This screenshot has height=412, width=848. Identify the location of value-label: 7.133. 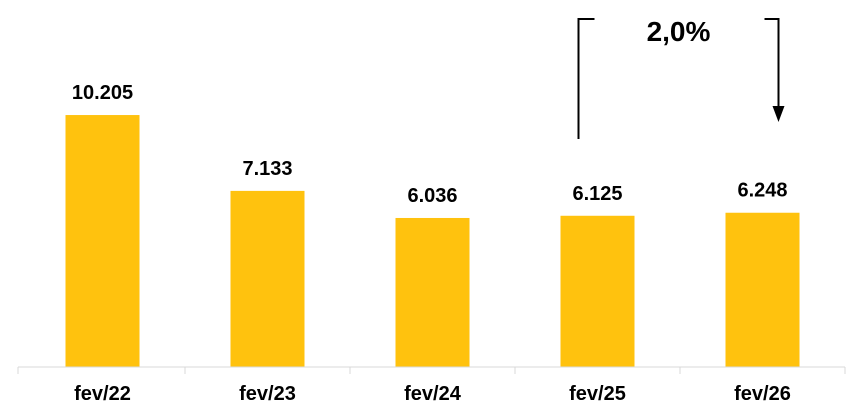
(267, 169).